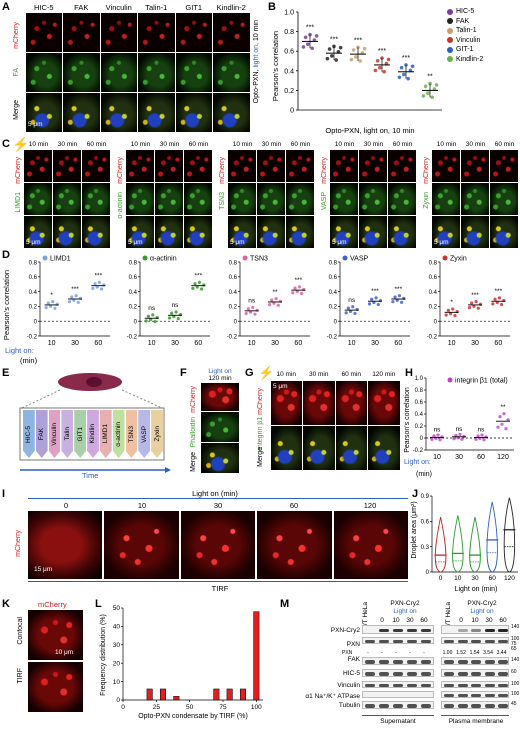 This screenshot has width=520, height=737. What do you see at coordinates (220, 458) in the screenshot?
I see `panel-f-image-merge` at bounding box center [220, 458].